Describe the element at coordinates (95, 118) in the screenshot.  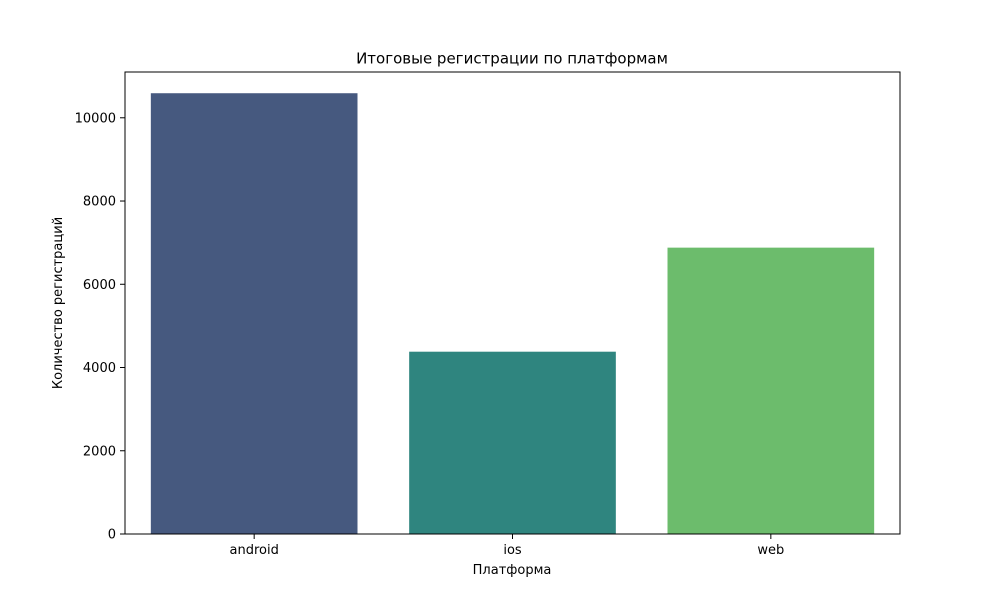
I see `y-tick-label: 10000` at that location.